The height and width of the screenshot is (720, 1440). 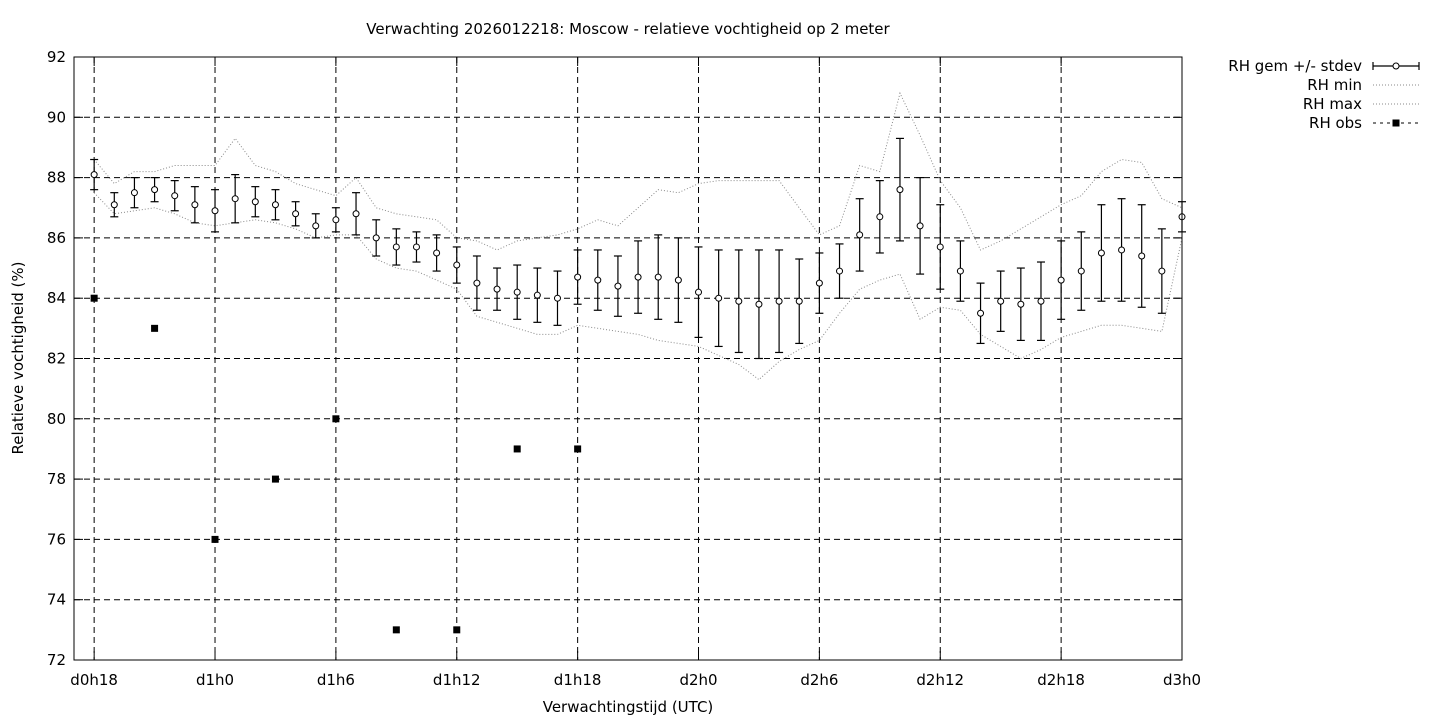 What do you see at coordinates (1182, 680) in the screenshot?
I see `x-tick-label: d3h0` at bounding box center [1182, 680].